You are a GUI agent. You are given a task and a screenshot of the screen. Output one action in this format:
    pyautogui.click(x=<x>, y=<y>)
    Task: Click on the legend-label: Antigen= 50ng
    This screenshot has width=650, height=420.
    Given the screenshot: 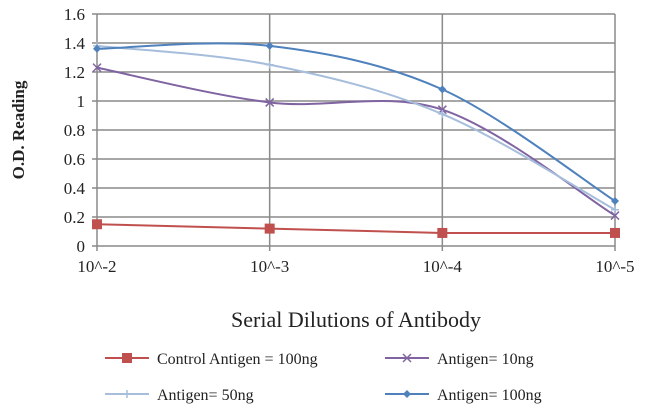 What is the action you would take?
    pyautogui.click(x=205, y=395)
    